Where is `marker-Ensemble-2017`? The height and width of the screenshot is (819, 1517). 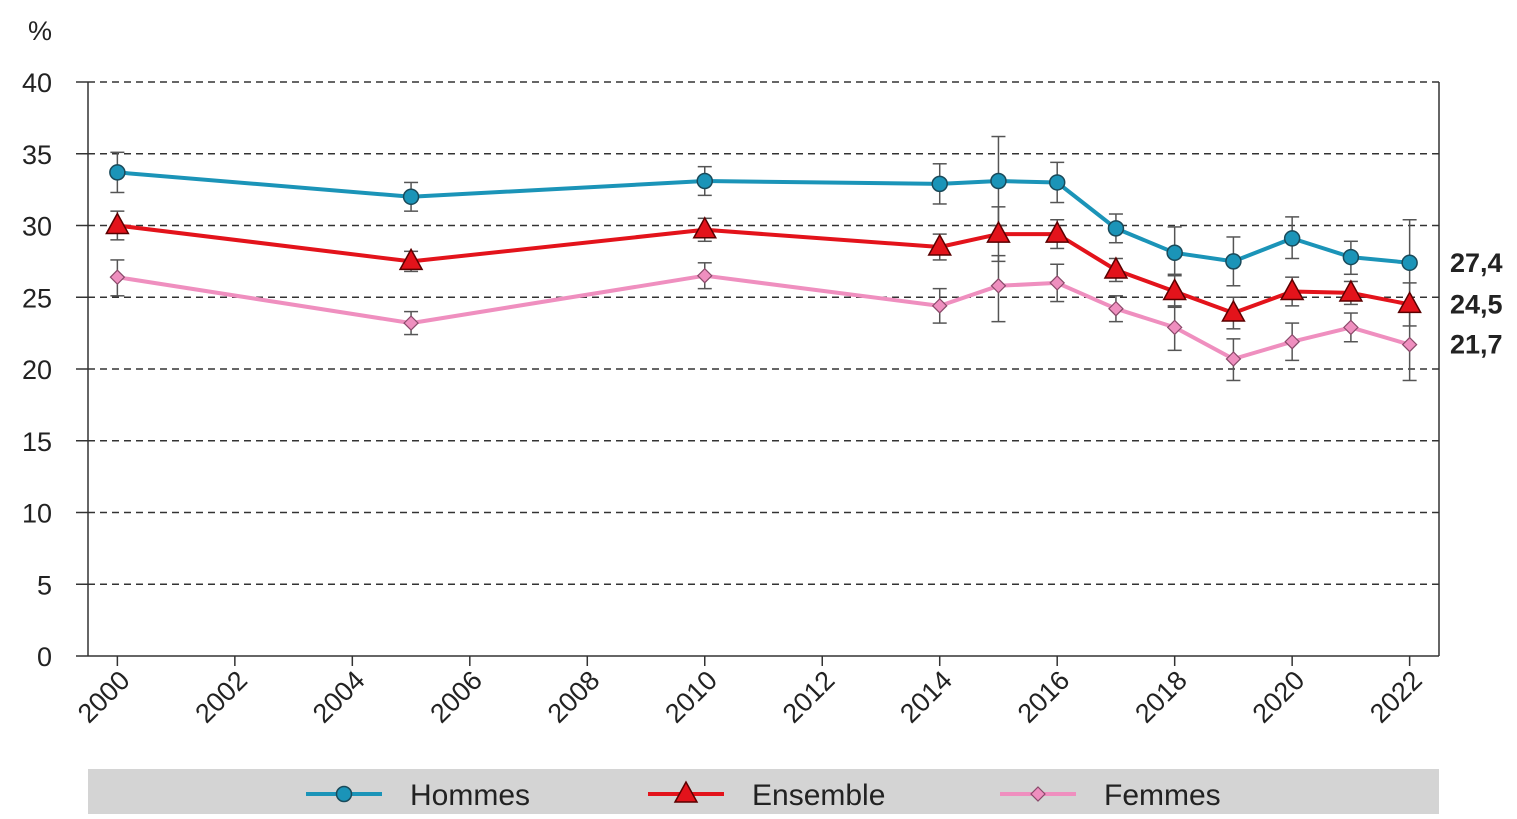 marker-Ensemble-2017 is located at coordinates (1116, 267).